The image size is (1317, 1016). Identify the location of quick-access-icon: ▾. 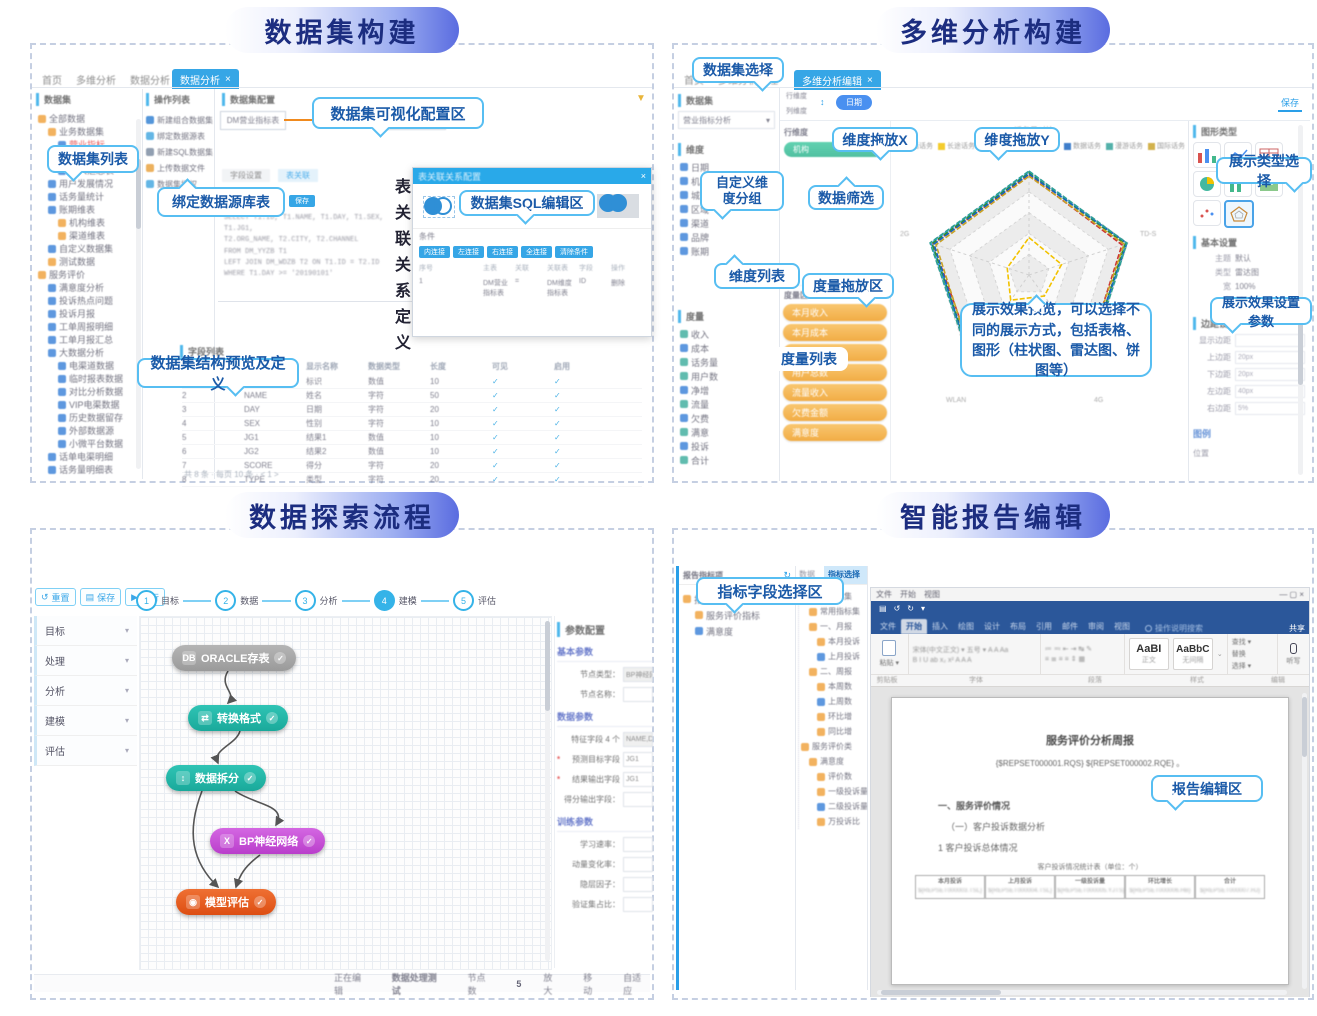
(922, 608).